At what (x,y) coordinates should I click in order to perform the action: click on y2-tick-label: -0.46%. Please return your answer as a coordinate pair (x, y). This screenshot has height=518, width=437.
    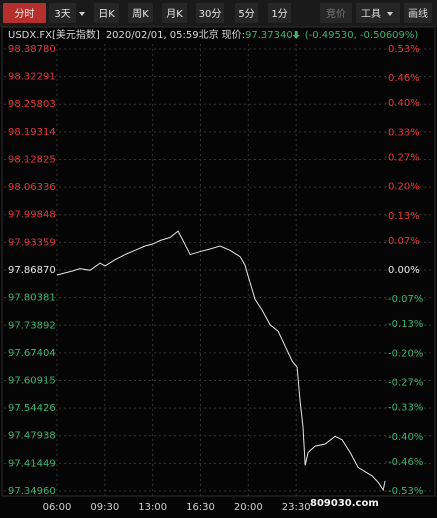
    Looking at the image, I should click on (405, 462).